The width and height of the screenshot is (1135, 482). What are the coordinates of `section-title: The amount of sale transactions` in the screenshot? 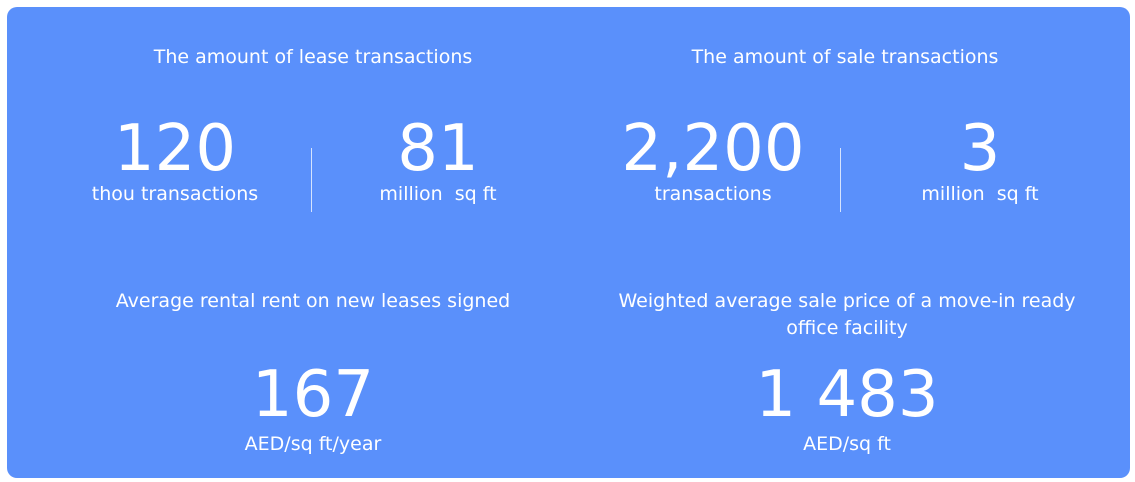 It's located at (845, 57).